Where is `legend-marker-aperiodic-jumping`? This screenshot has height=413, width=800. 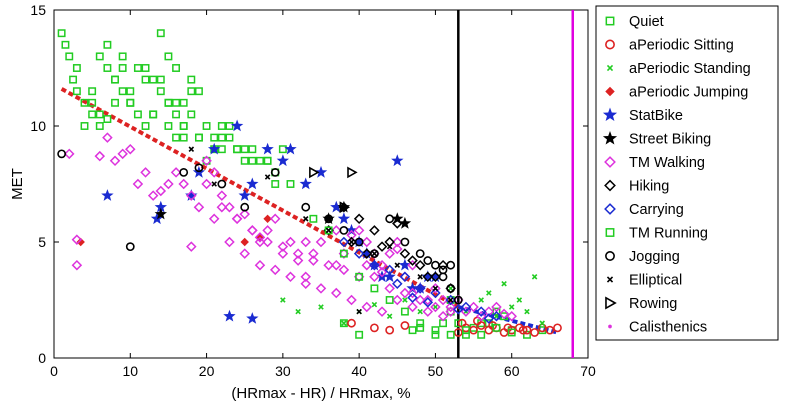 legend-marker-aperiodic-jumping is located at coordinates (610, 91).